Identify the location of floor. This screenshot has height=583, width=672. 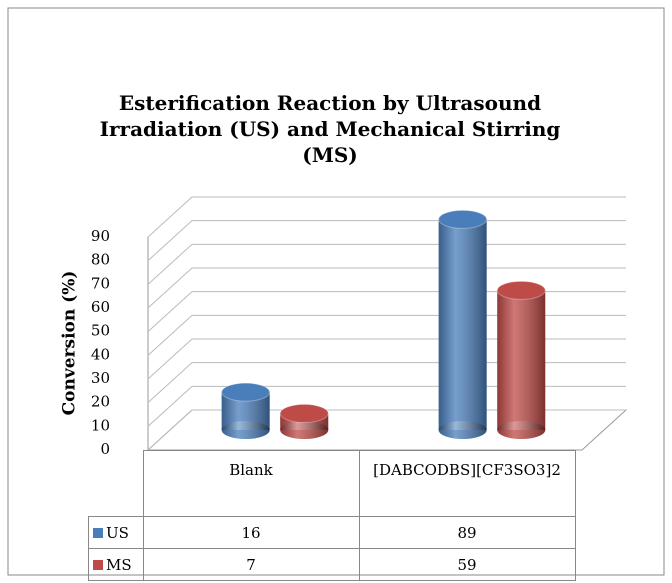
(387, 430).